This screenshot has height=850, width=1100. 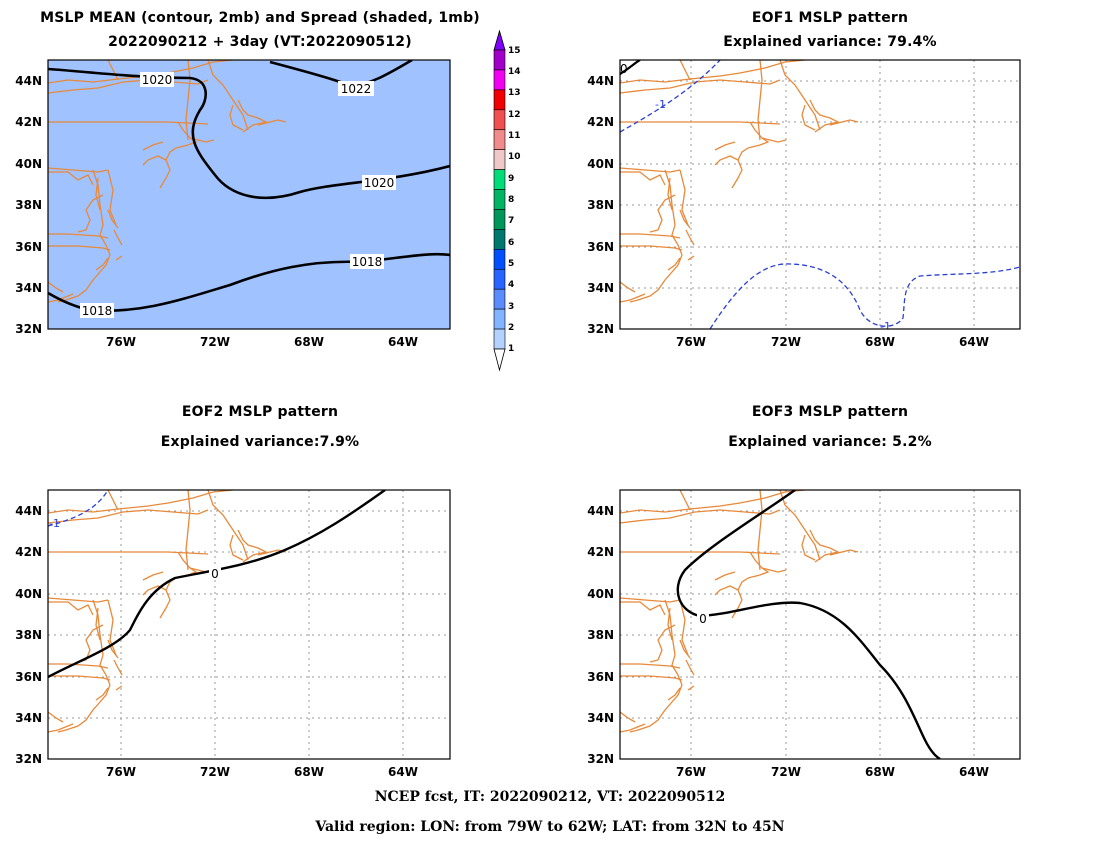 I want to click on colorbar-cells, so click(x=499, y=199).